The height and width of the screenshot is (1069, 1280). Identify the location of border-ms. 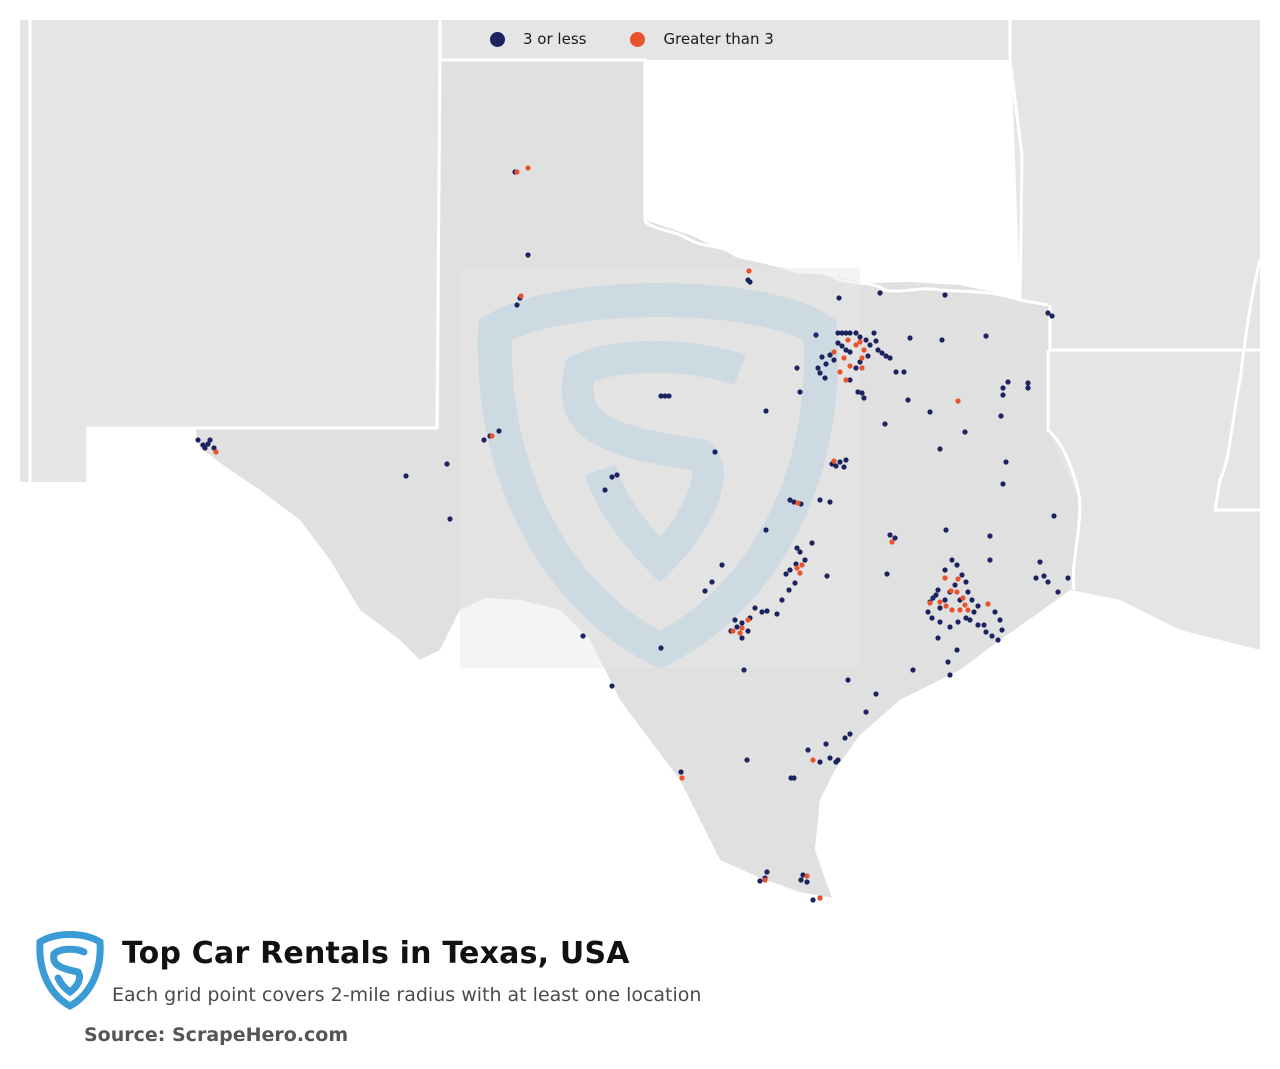
(1237, 385).